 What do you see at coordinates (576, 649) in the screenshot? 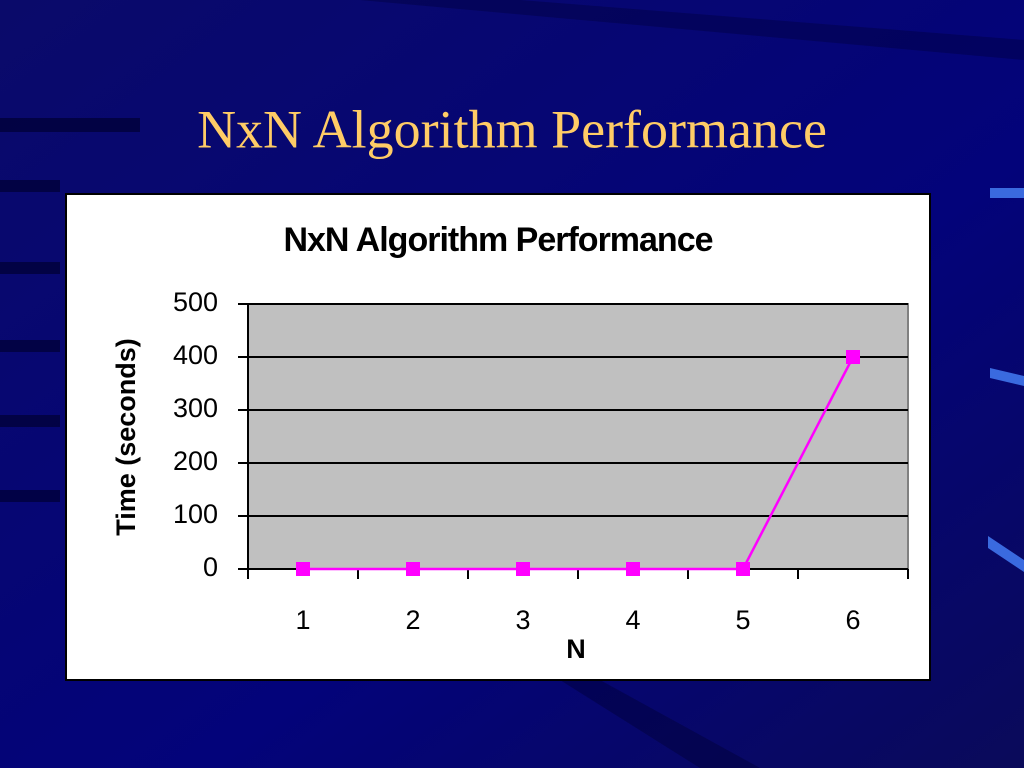
I see `x-axis-title: N` at bounding box center [576, 649].